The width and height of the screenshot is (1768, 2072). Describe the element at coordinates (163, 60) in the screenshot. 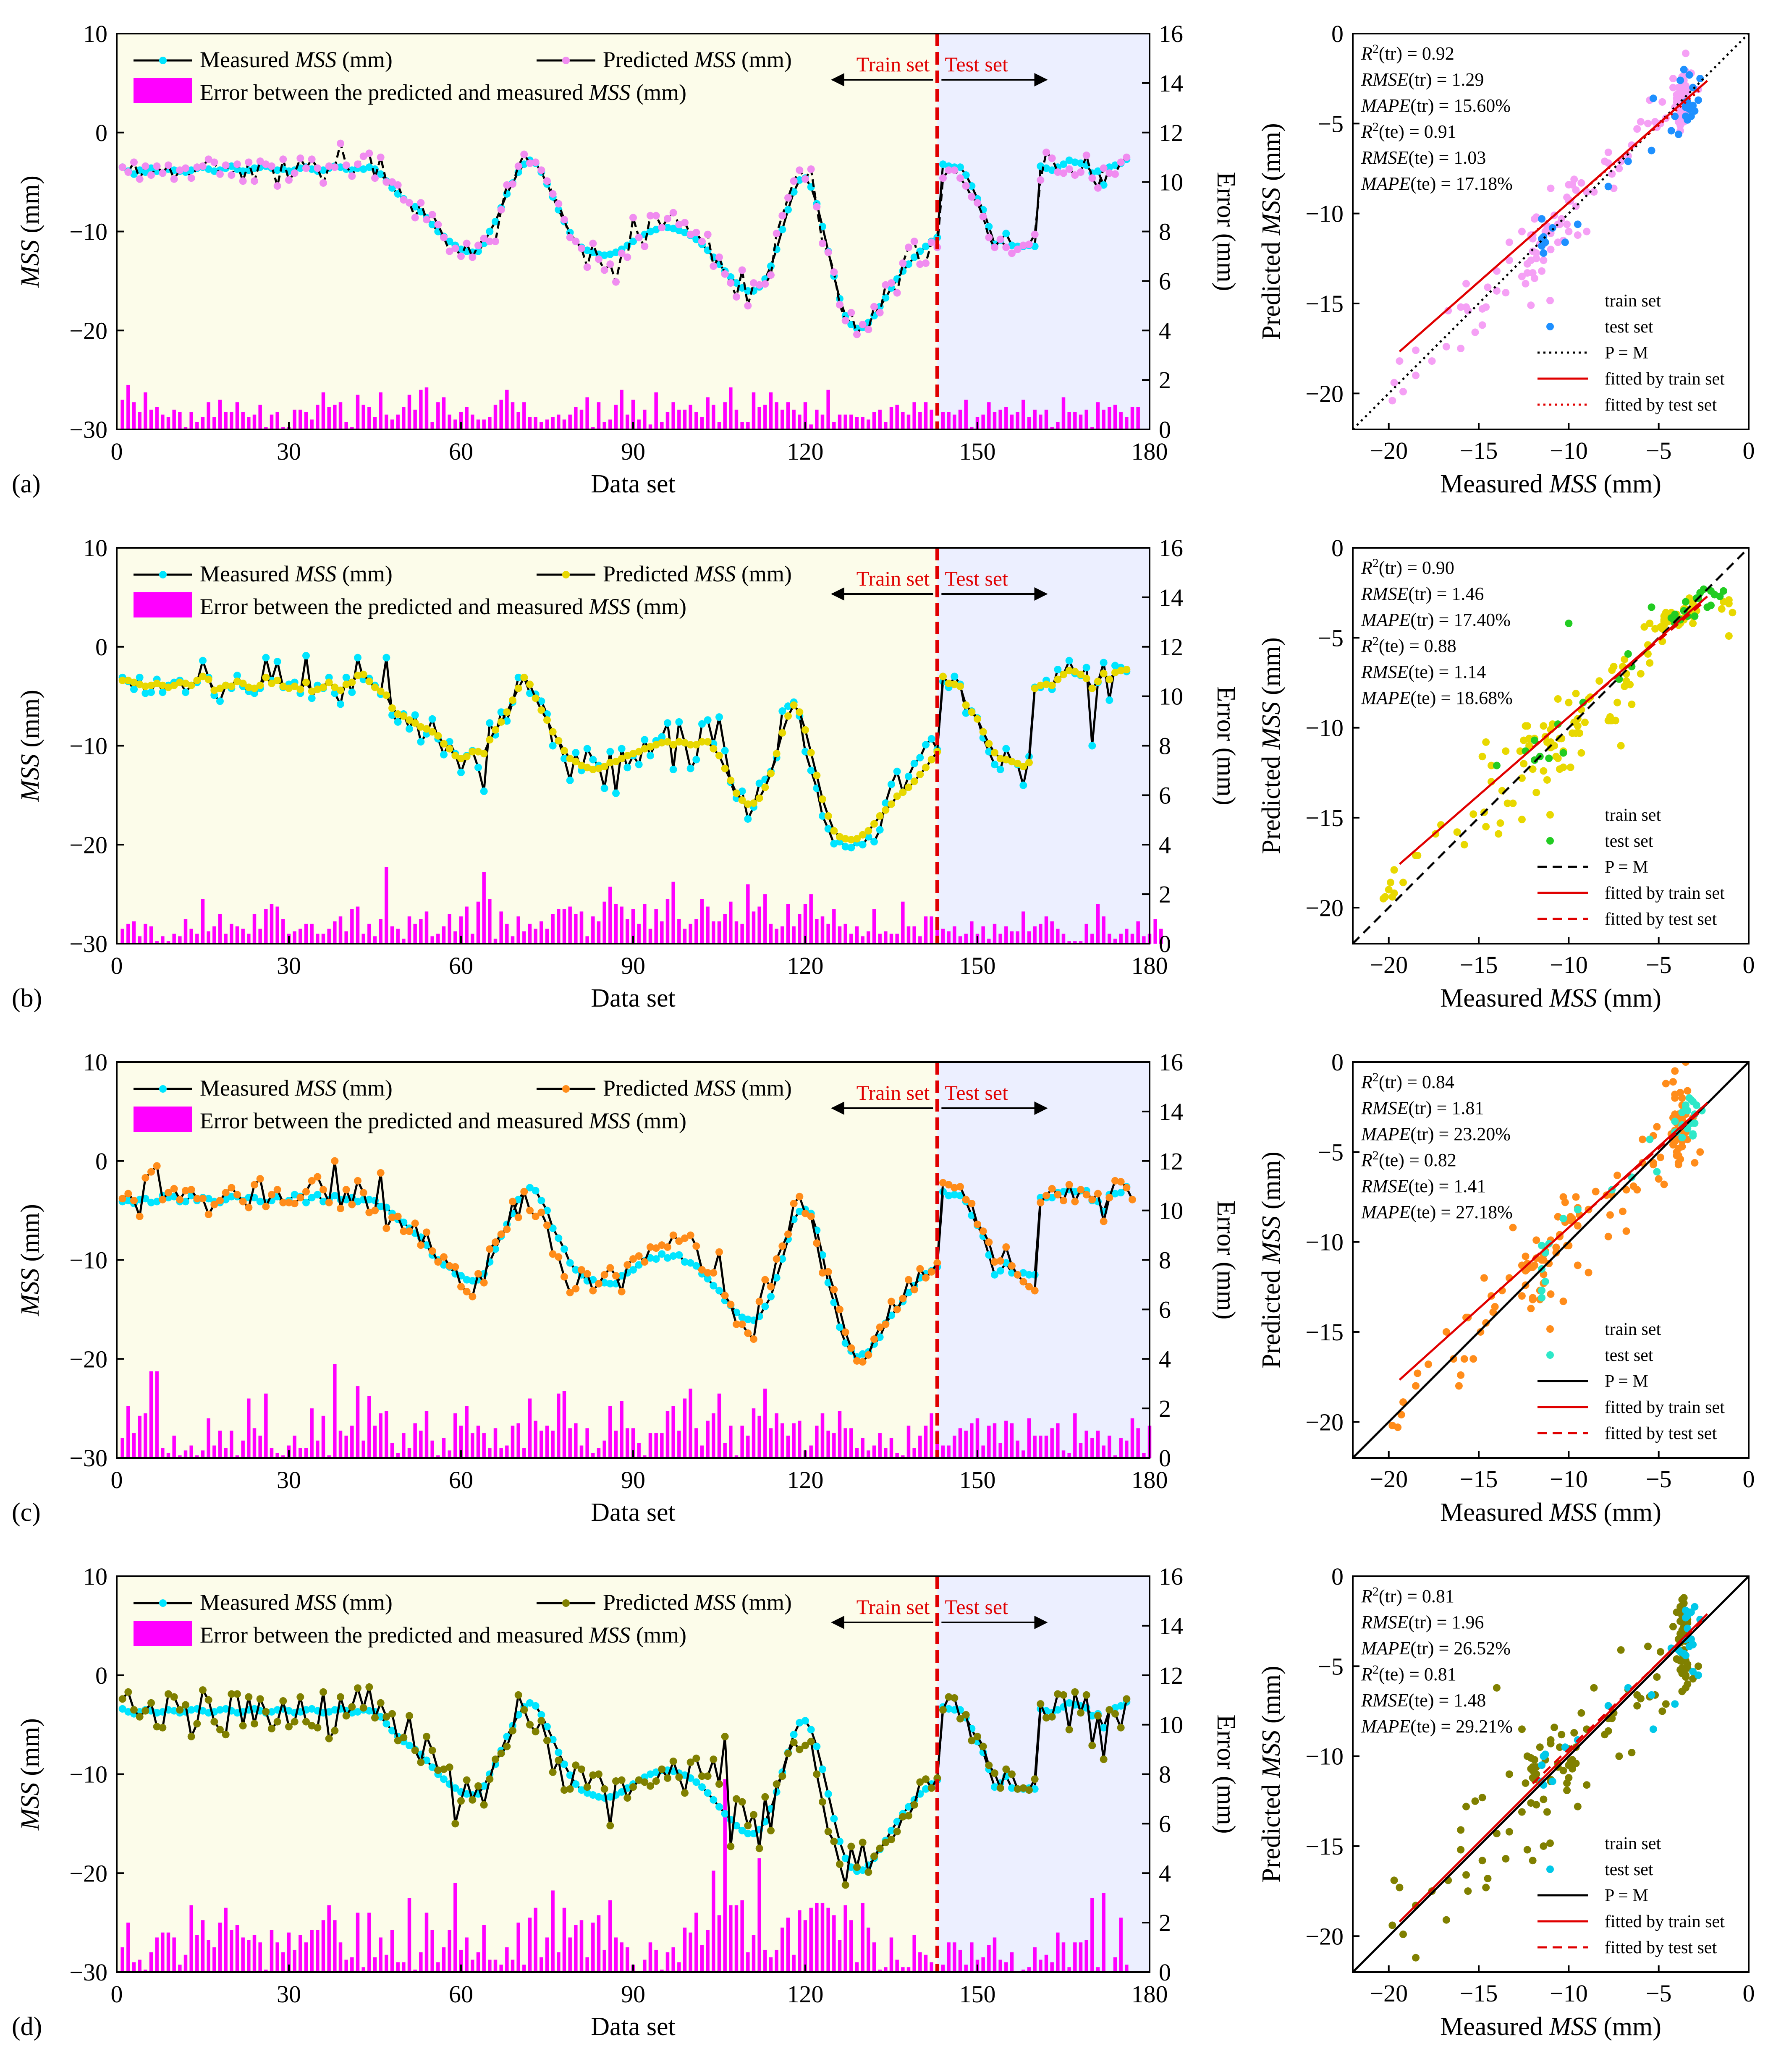

I see `legend-measured-marker` at that location.